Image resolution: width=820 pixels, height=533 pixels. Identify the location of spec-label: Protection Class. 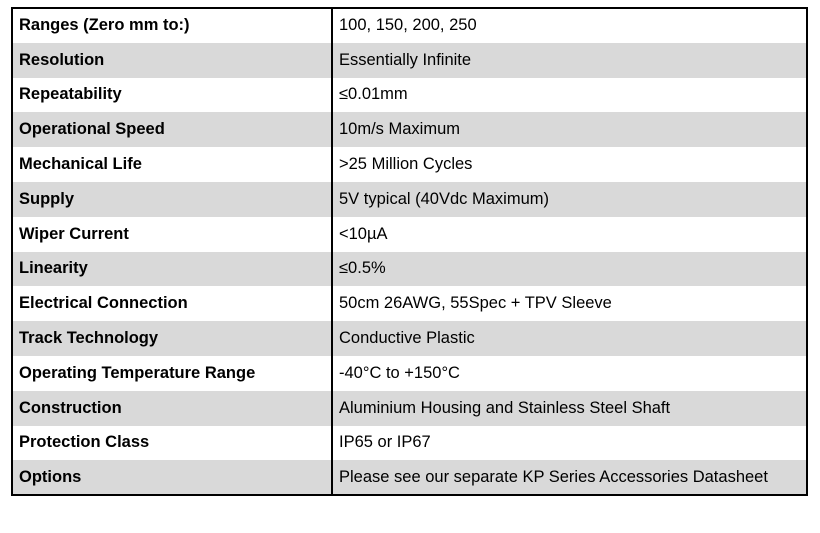
(172, 443).